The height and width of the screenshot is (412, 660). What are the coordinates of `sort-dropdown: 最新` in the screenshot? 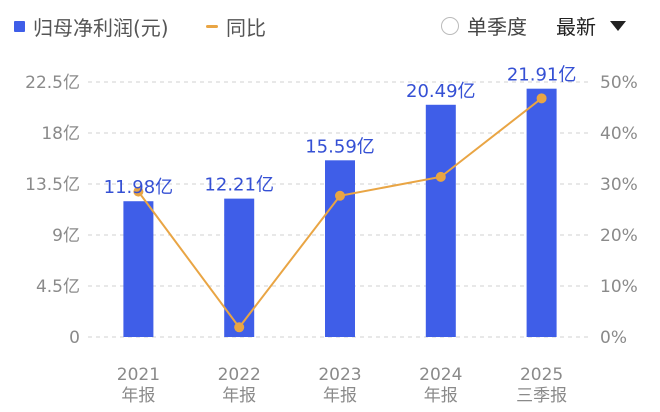 It's located at (591, 25).